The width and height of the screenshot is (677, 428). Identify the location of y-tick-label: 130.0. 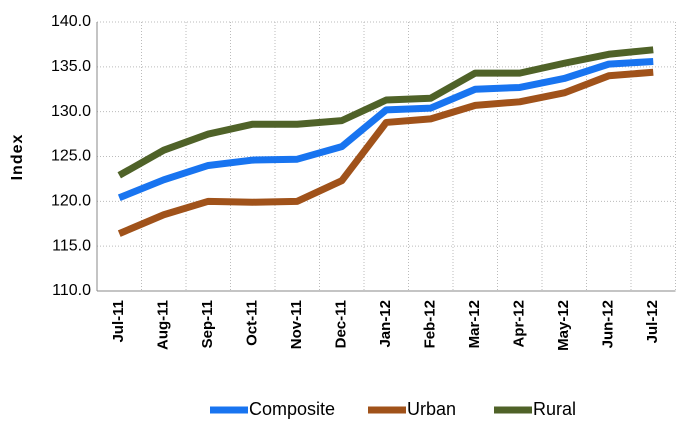
(71, 111).